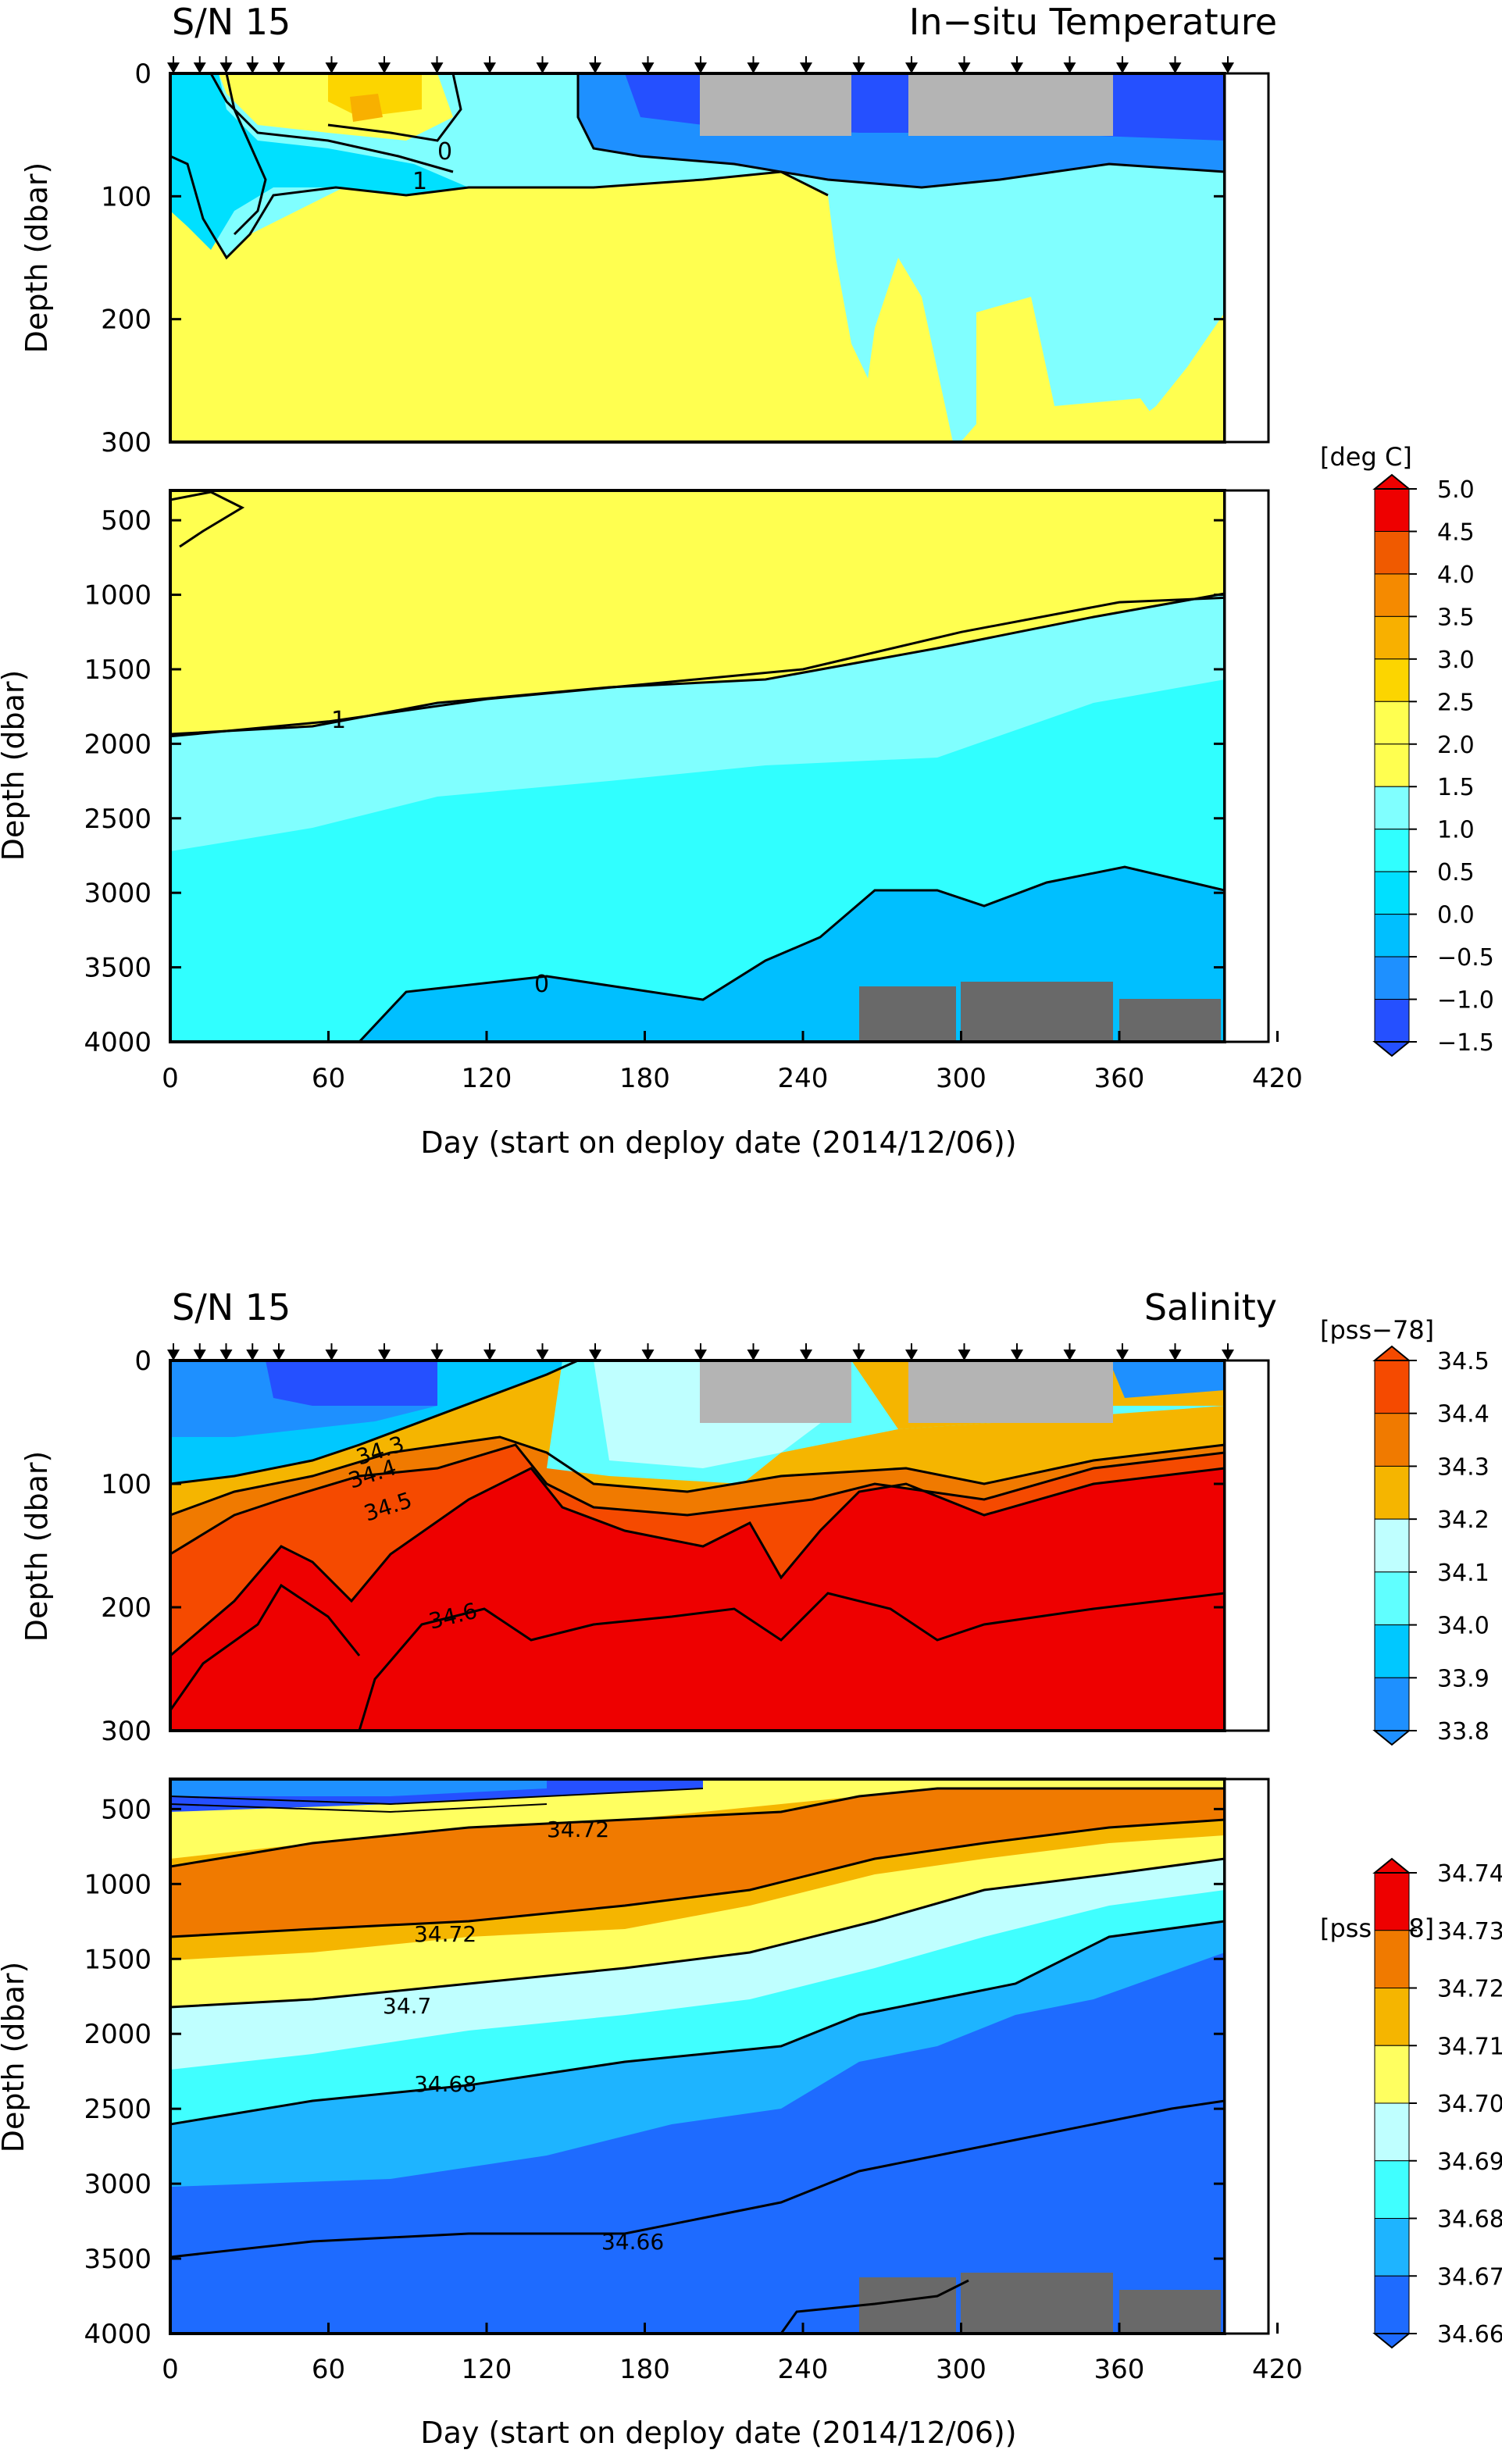 This screenshot has height=2464, width=1502. I want to click on y-tick-label: 1000, so click(118, 1885).